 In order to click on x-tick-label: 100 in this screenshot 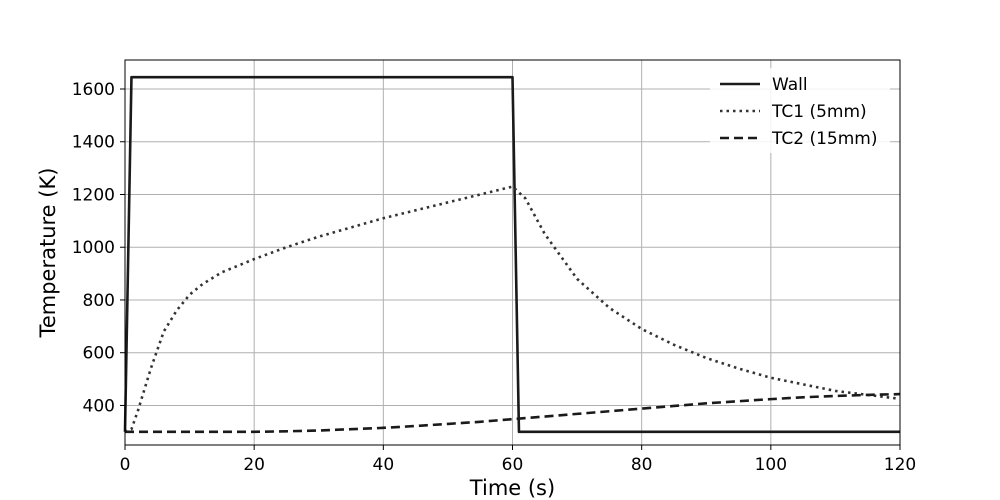, I will do `click(771, 465)`.